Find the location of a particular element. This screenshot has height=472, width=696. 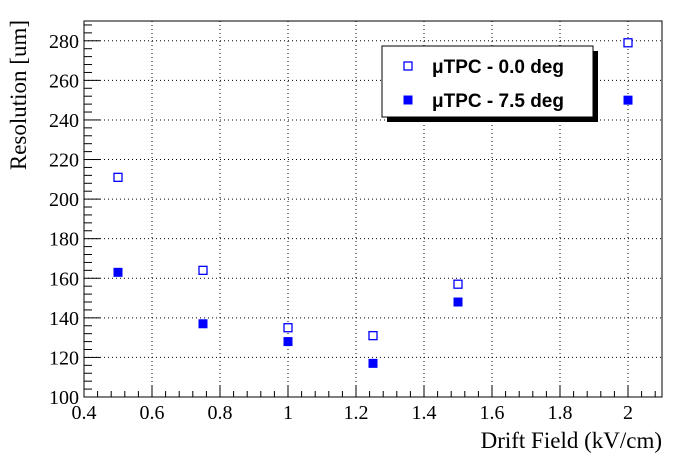

x-tick-label: 0.6 is located at coordinates (152, 413).